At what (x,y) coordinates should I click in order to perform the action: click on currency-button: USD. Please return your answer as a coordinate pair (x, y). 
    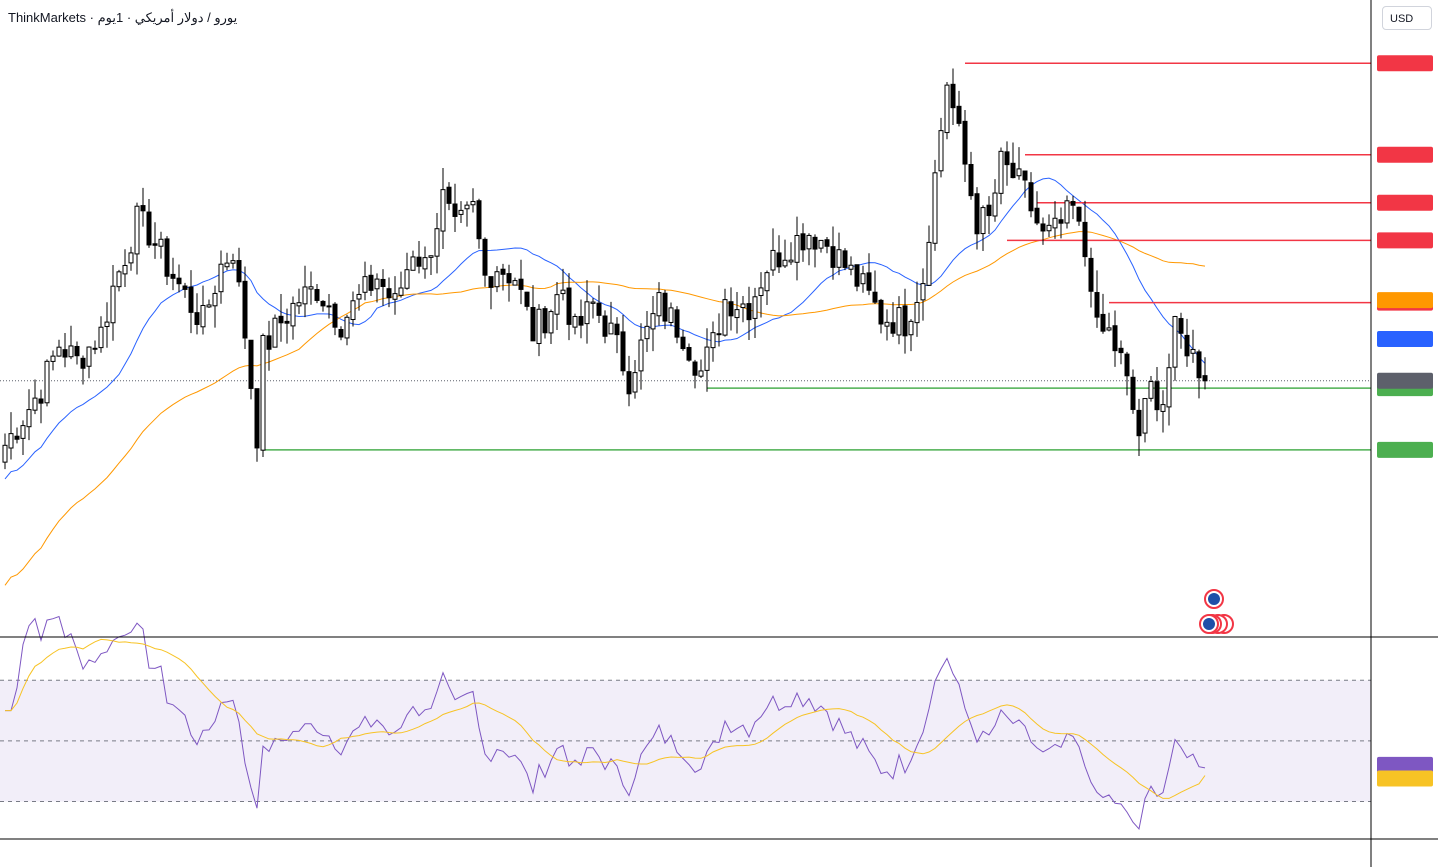
    Looking at the image, I should click on (1407, 18).